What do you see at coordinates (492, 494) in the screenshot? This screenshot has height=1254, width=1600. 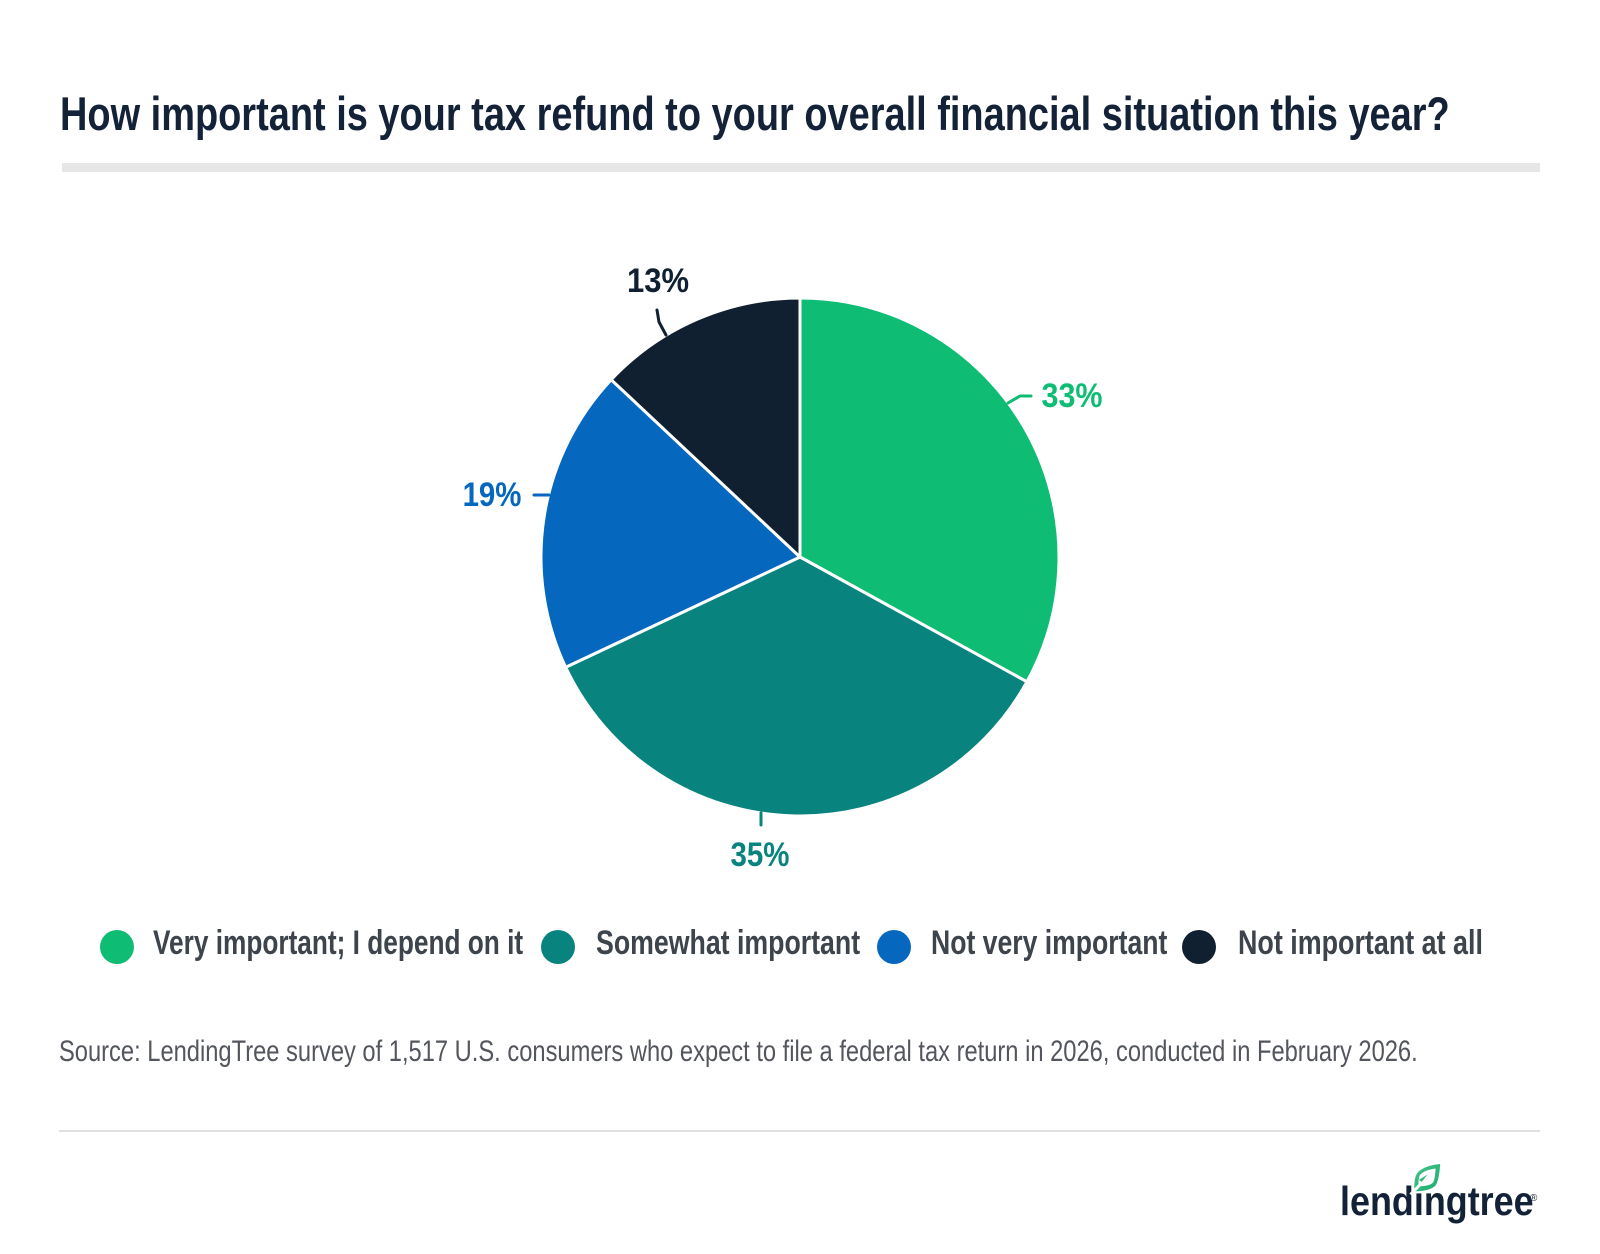 I see `svg-text: 19%` at bounding box center [492, 494].